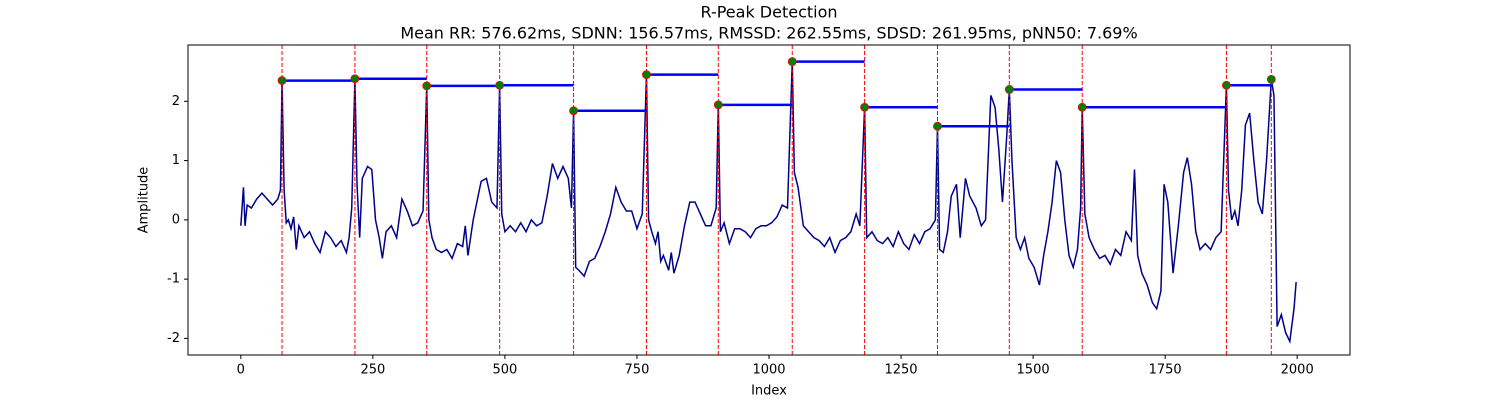 The height and width of the screenshot is (400, 1500). Describe the element at coordinates (1297, 370) in the screenshot. I see `x-tick-label: 2000` at that location.